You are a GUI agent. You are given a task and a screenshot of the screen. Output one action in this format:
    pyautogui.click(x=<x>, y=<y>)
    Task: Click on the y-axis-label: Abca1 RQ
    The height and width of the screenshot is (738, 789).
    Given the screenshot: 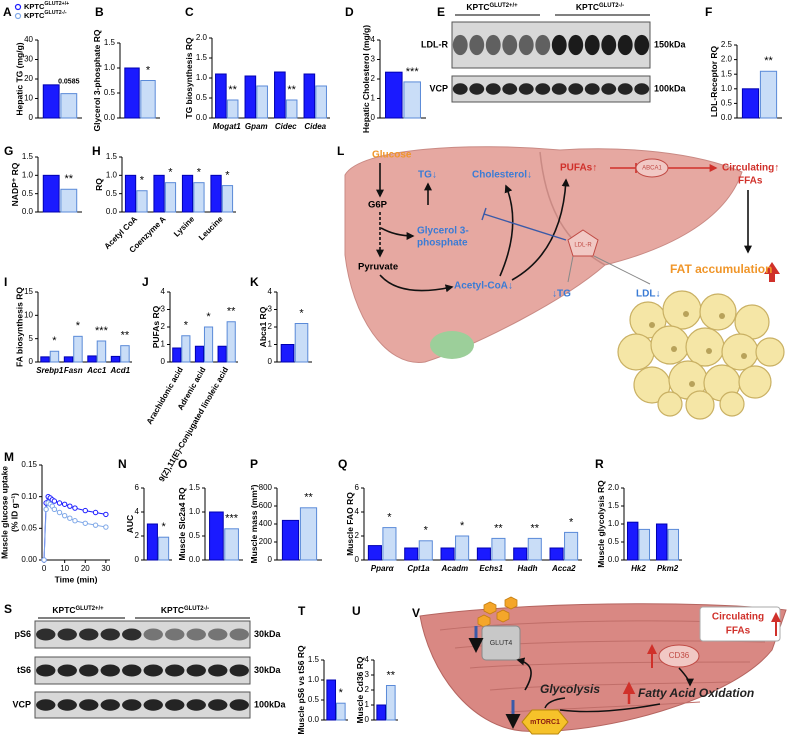 What is the action you would take?
    pyautogui.click(x=263, y=326)
    